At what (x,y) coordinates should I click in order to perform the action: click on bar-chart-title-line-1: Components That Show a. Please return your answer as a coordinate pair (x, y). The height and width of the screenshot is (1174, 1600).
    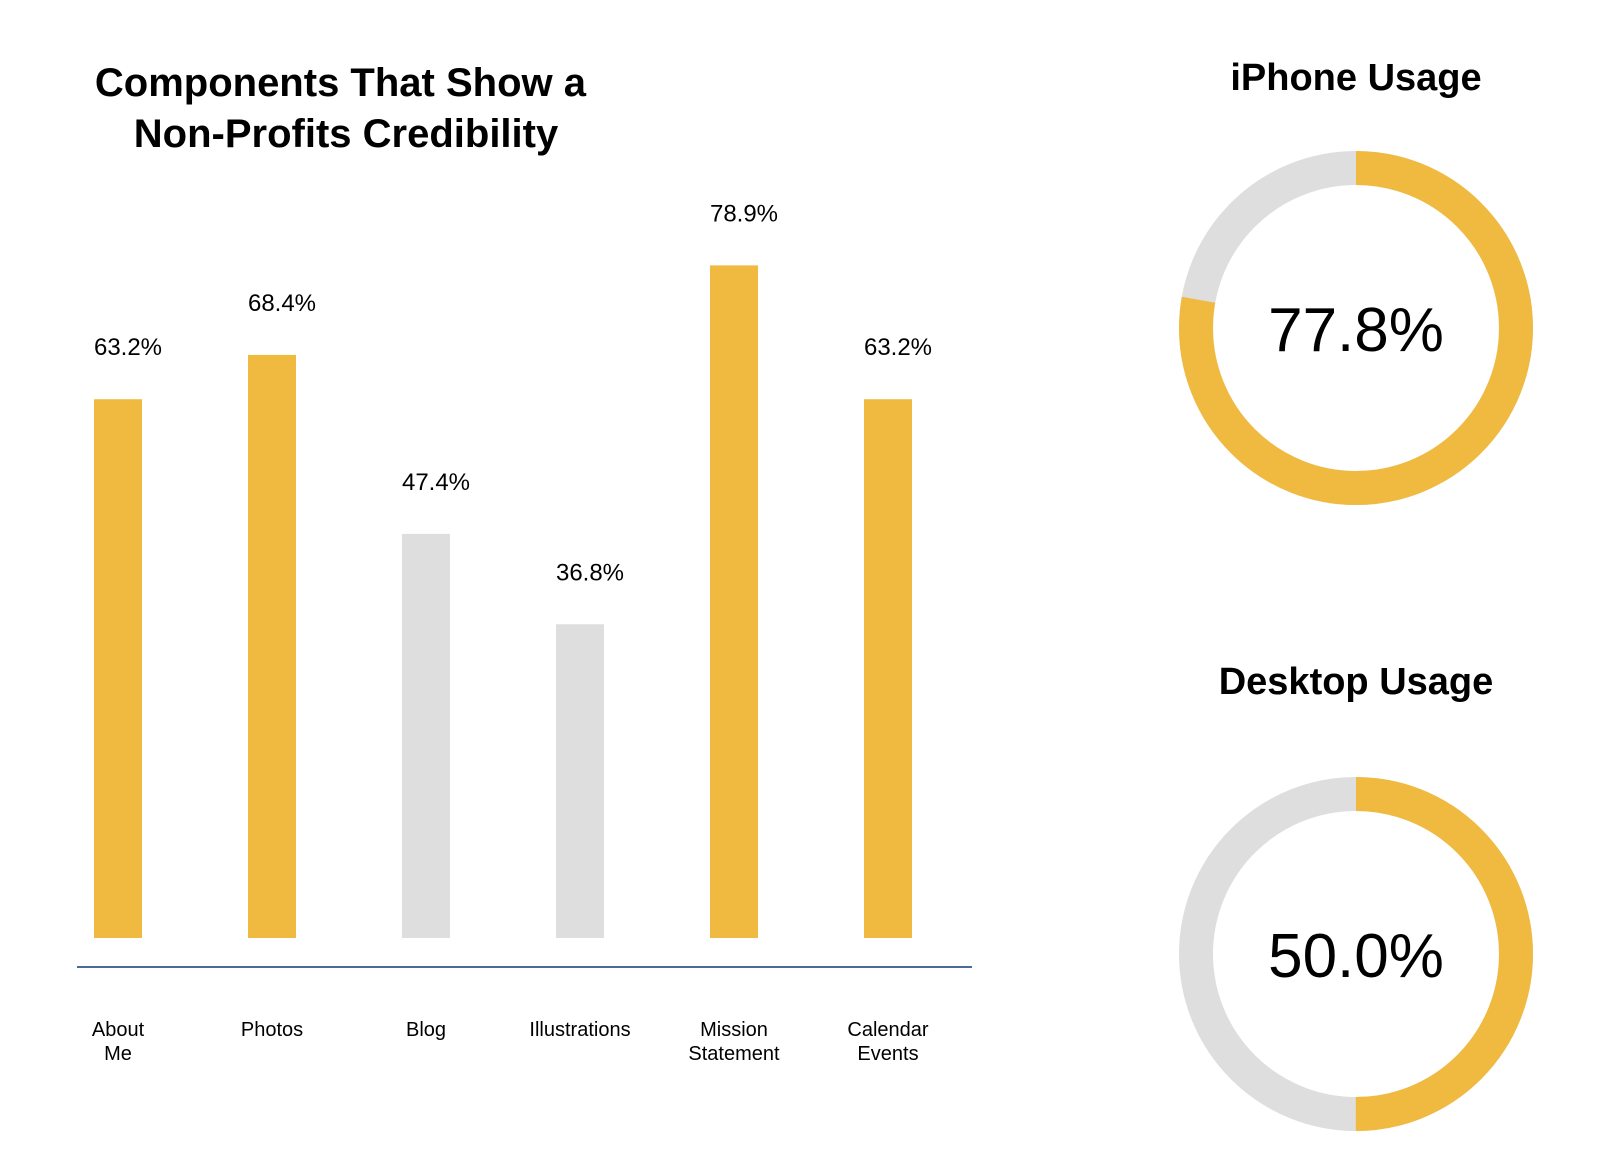
    Looking at the image, I should click on (341, 83).